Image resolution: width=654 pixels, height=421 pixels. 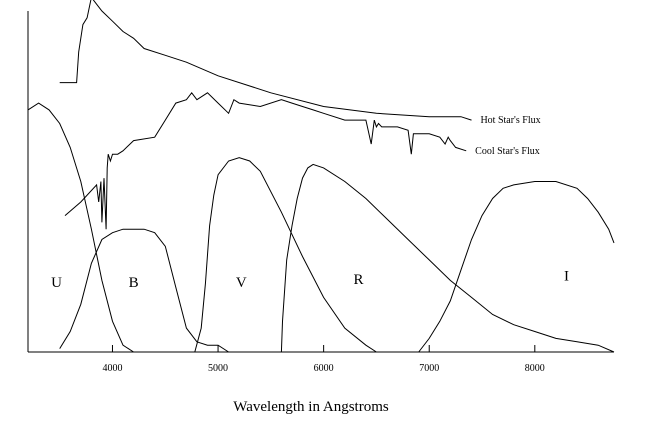 I want to click on series-line-b, so click(x=144, y=290).